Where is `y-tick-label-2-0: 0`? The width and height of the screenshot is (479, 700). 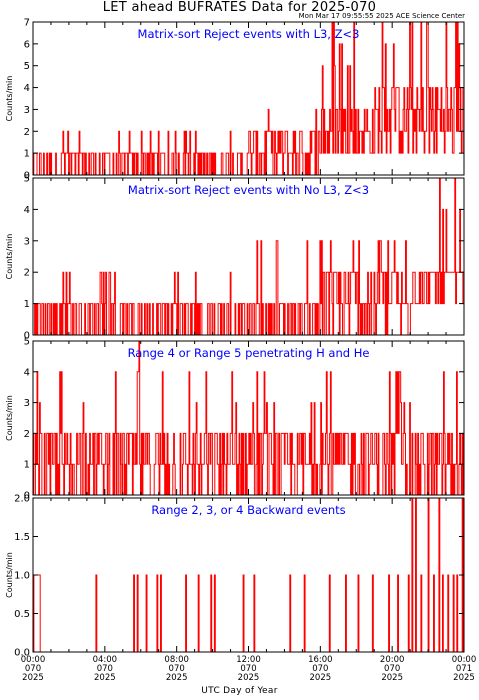
y-tick-label-2-0: 0 is located at coordinates (27, 336).